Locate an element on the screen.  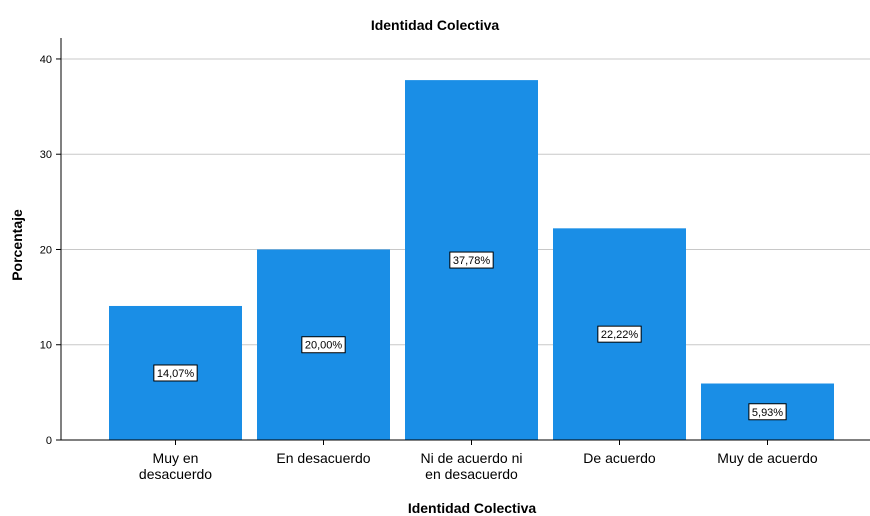
y-tick-label: 0 is located at coordinates (49, 441).